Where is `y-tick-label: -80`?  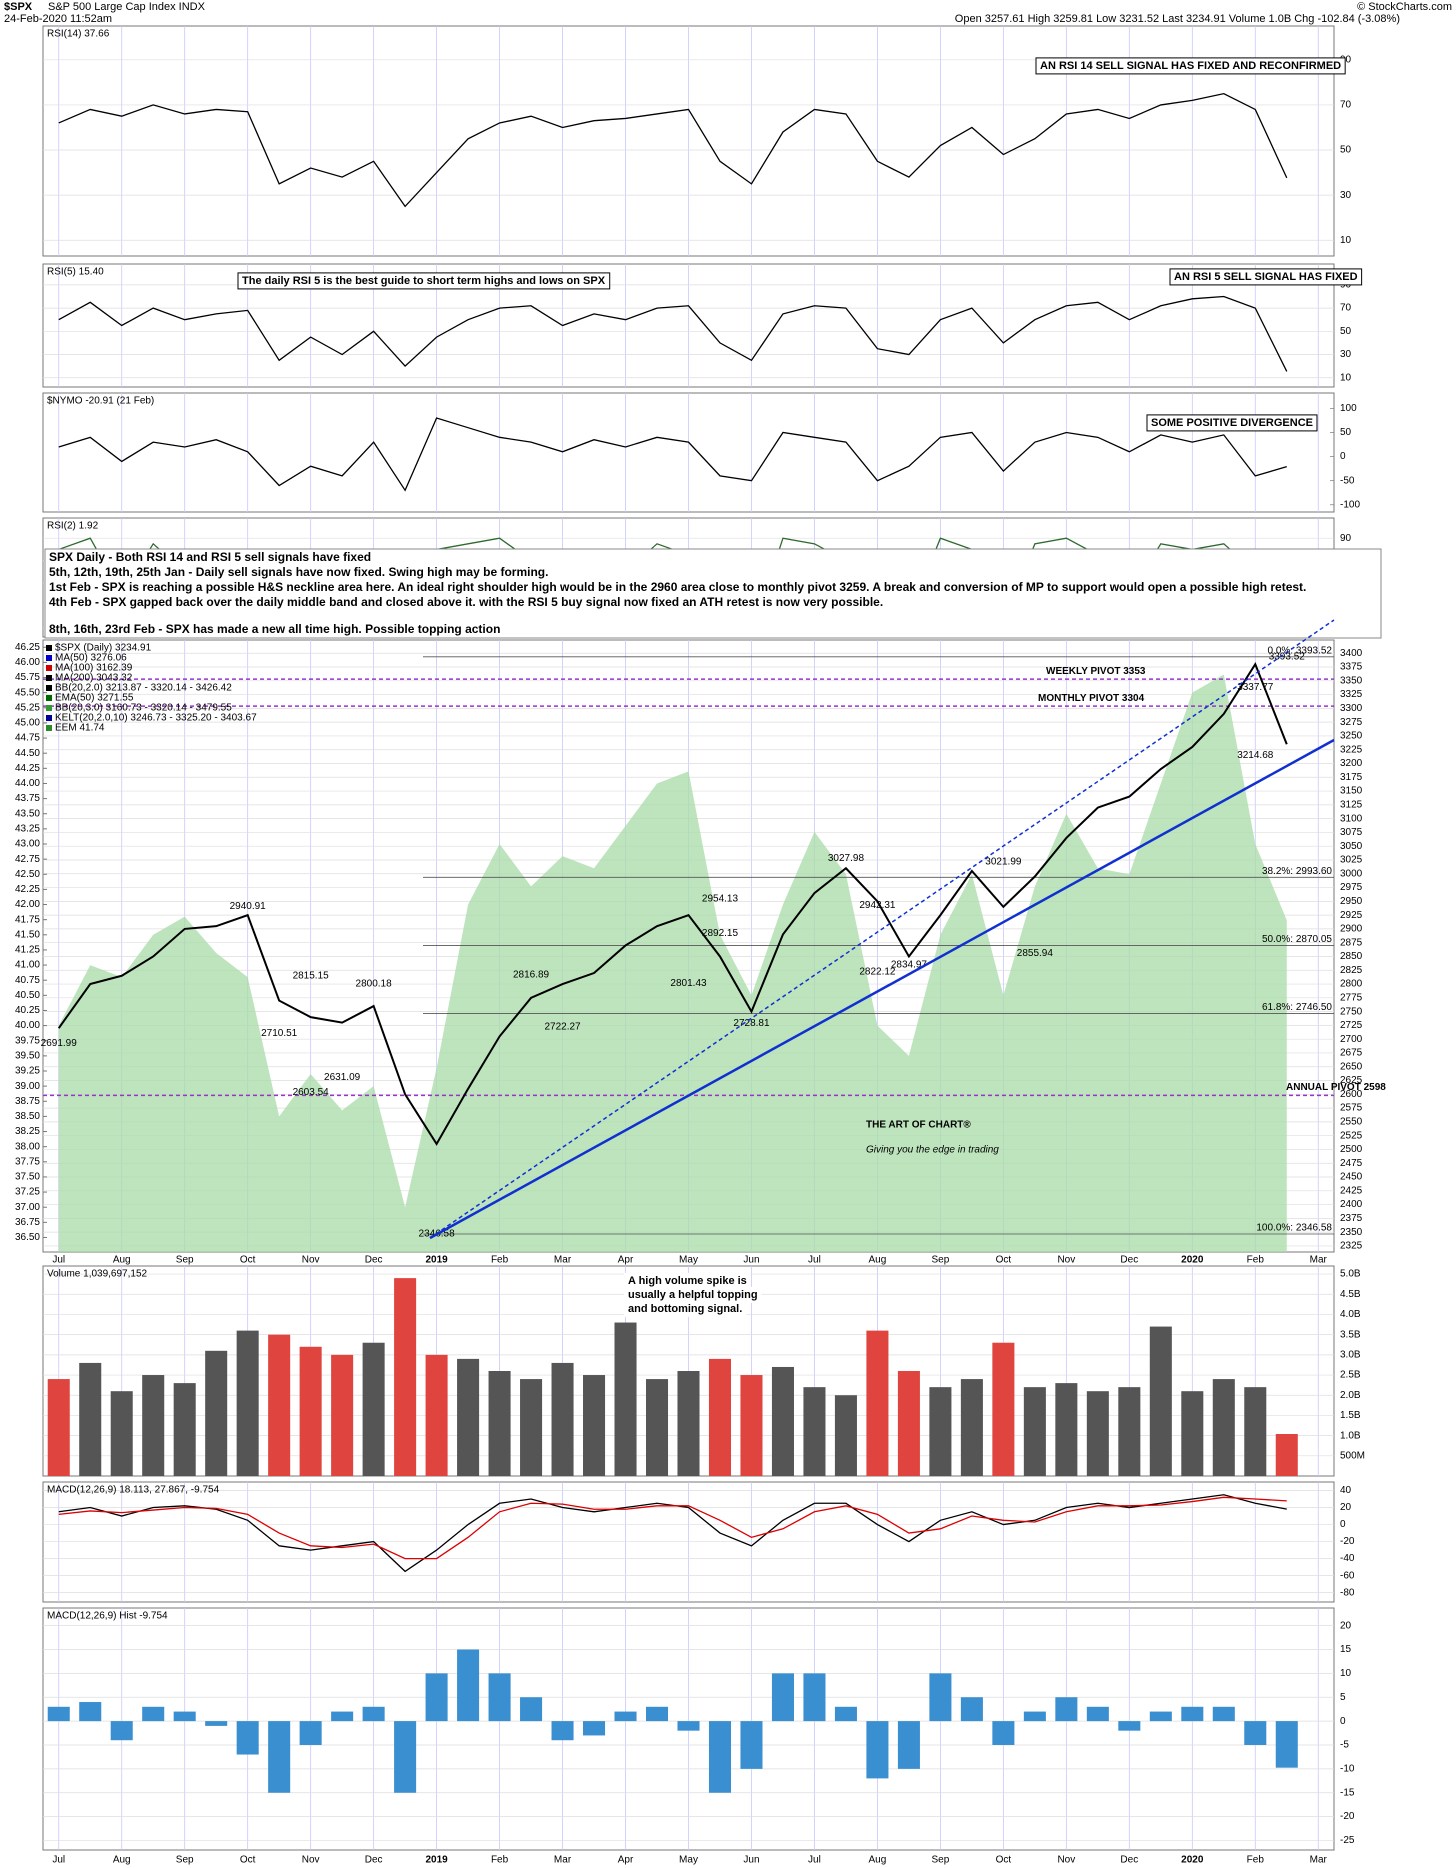
y-tick-label: -80 is located at coordinates (1347, 1592).